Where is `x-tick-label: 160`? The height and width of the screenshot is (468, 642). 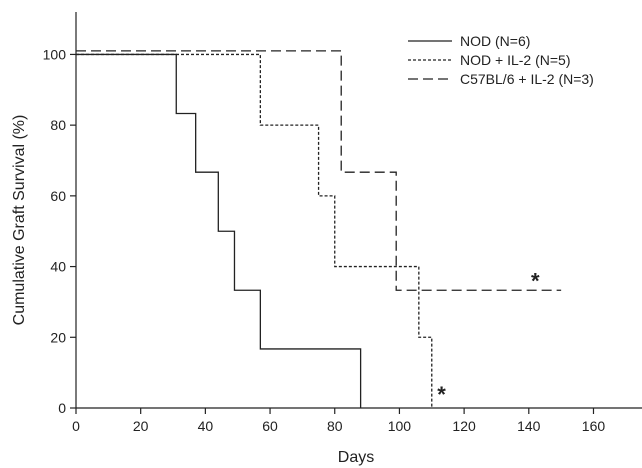 x-tick-label: 160 is located at coordinates (594, 426).